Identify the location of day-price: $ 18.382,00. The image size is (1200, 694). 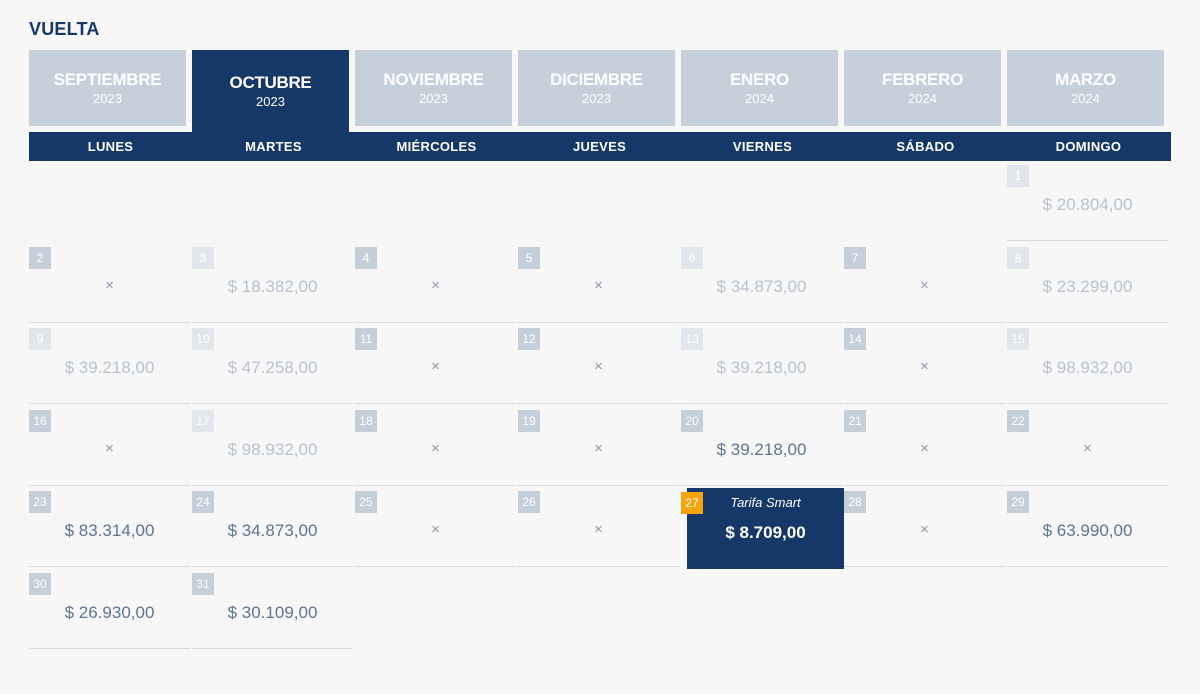
(272, 286).